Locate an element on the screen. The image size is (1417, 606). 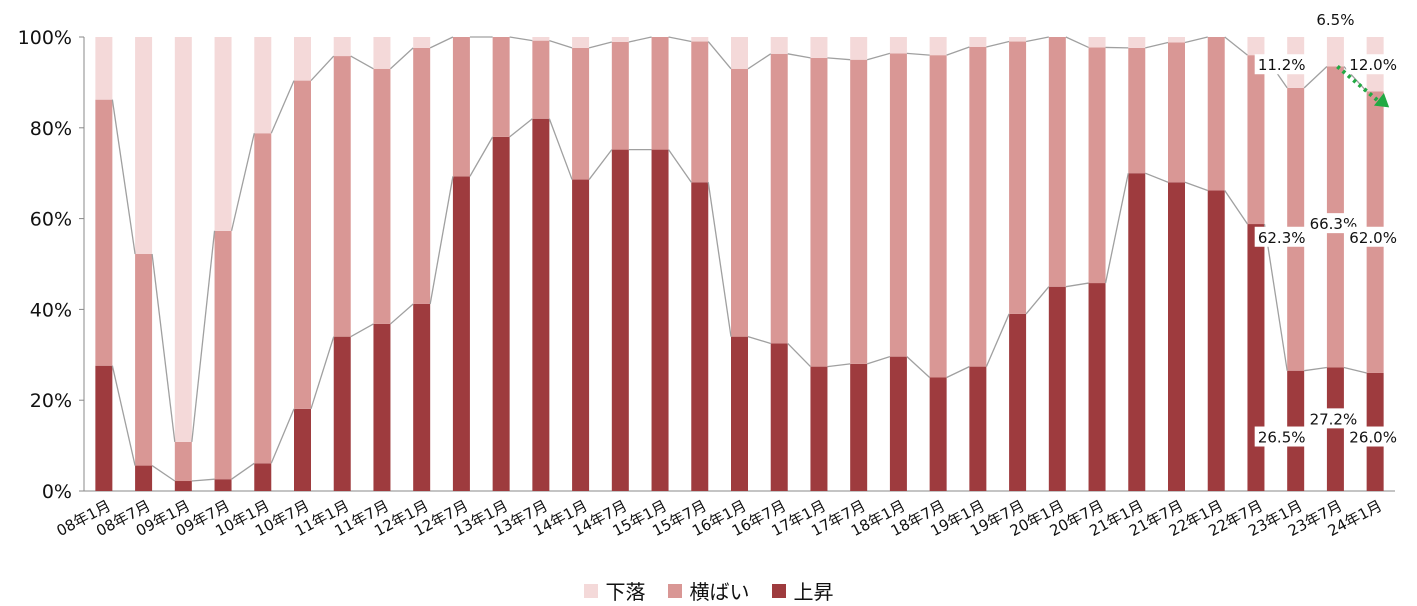
legend: 下落 横ばい 上昇 is located at coordinates (708, 590).